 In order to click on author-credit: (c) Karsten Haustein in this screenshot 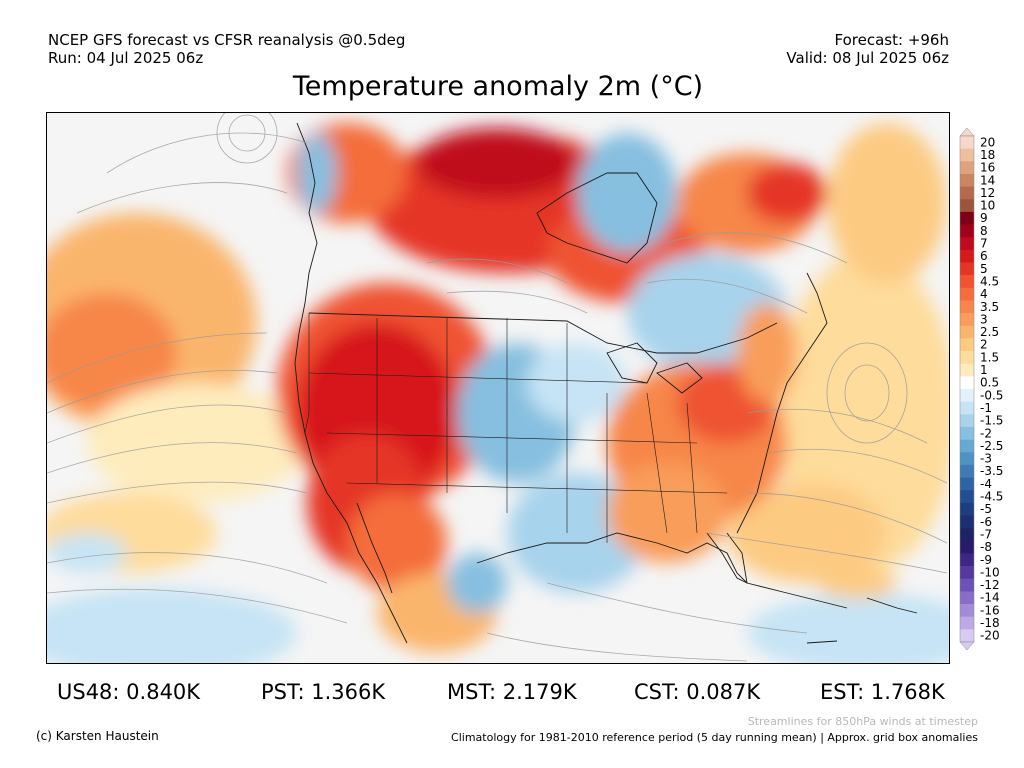, I will do `click(97, 736)`.